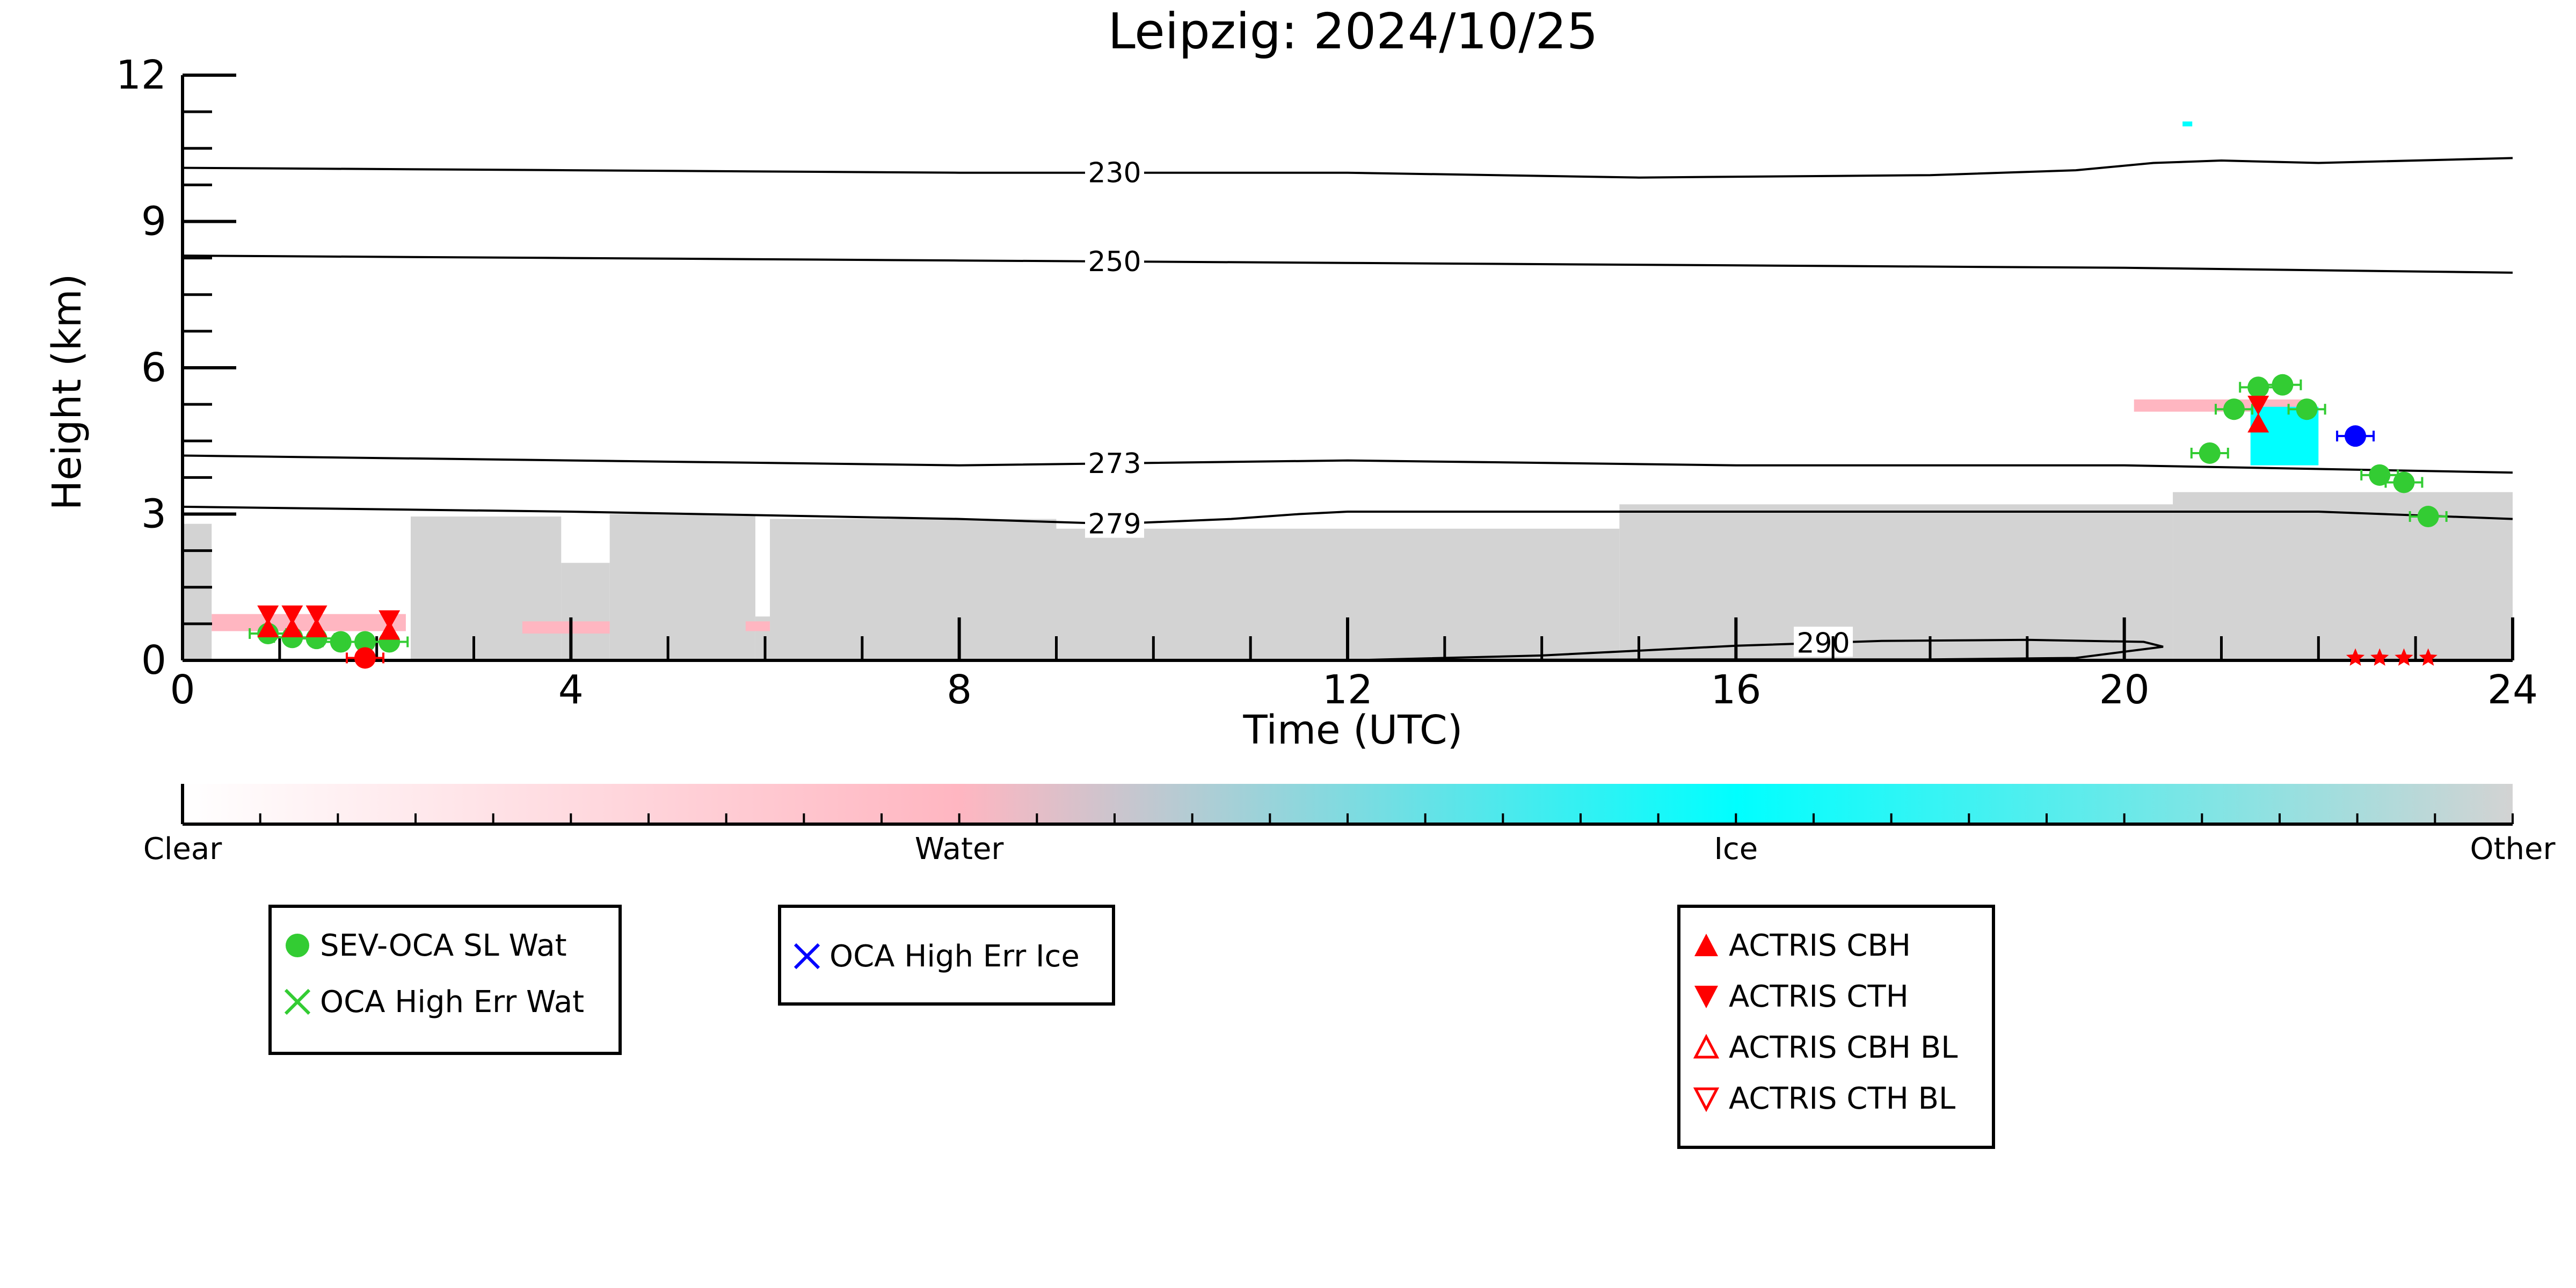 This screenshot has height=1288, width=2576. I want to click on legend-item-actris-cbh: ACTRIS CBH, so click(1795, 945).